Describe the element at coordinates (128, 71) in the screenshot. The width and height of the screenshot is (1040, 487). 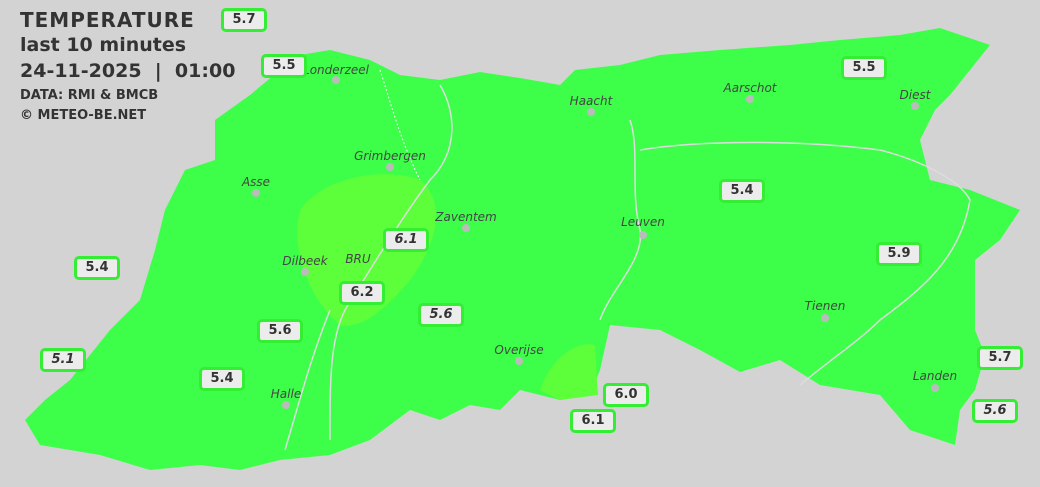
I see `map-datetime: 24-11-2025 | 01:00` at that location.